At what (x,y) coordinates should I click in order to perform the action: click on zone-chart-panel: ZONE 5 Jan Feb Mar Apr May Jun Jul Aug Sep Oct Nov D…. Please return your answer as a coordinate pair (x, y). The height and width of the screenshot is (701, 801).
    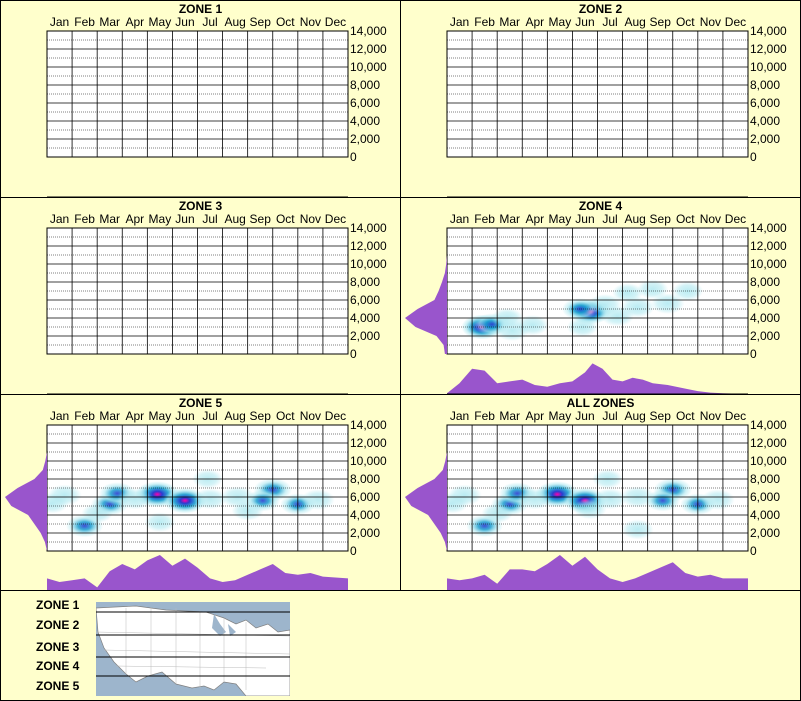
    Looking at the image, I should click on (200, 493).